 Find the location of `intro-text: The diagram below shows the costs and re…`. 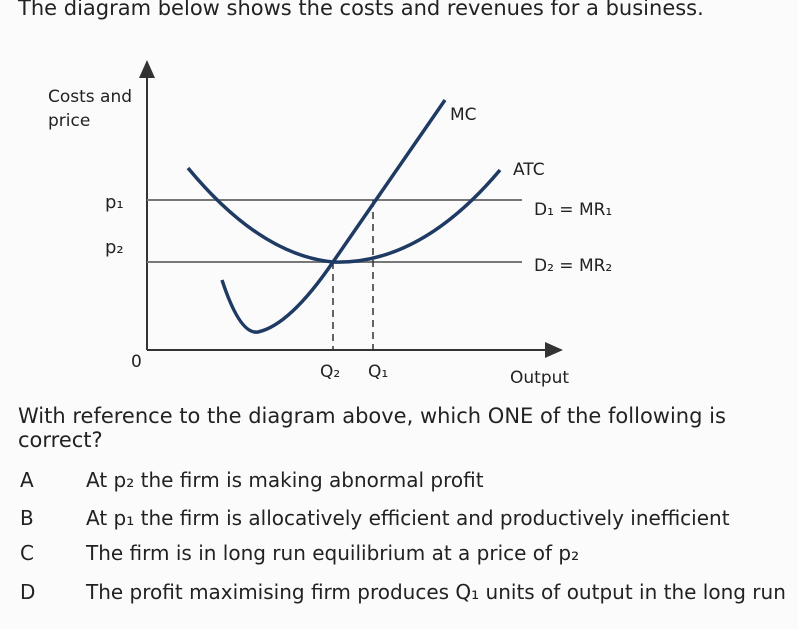

intro-text: The diagram below shows the costs and re… is located at coordinates (361, 10).